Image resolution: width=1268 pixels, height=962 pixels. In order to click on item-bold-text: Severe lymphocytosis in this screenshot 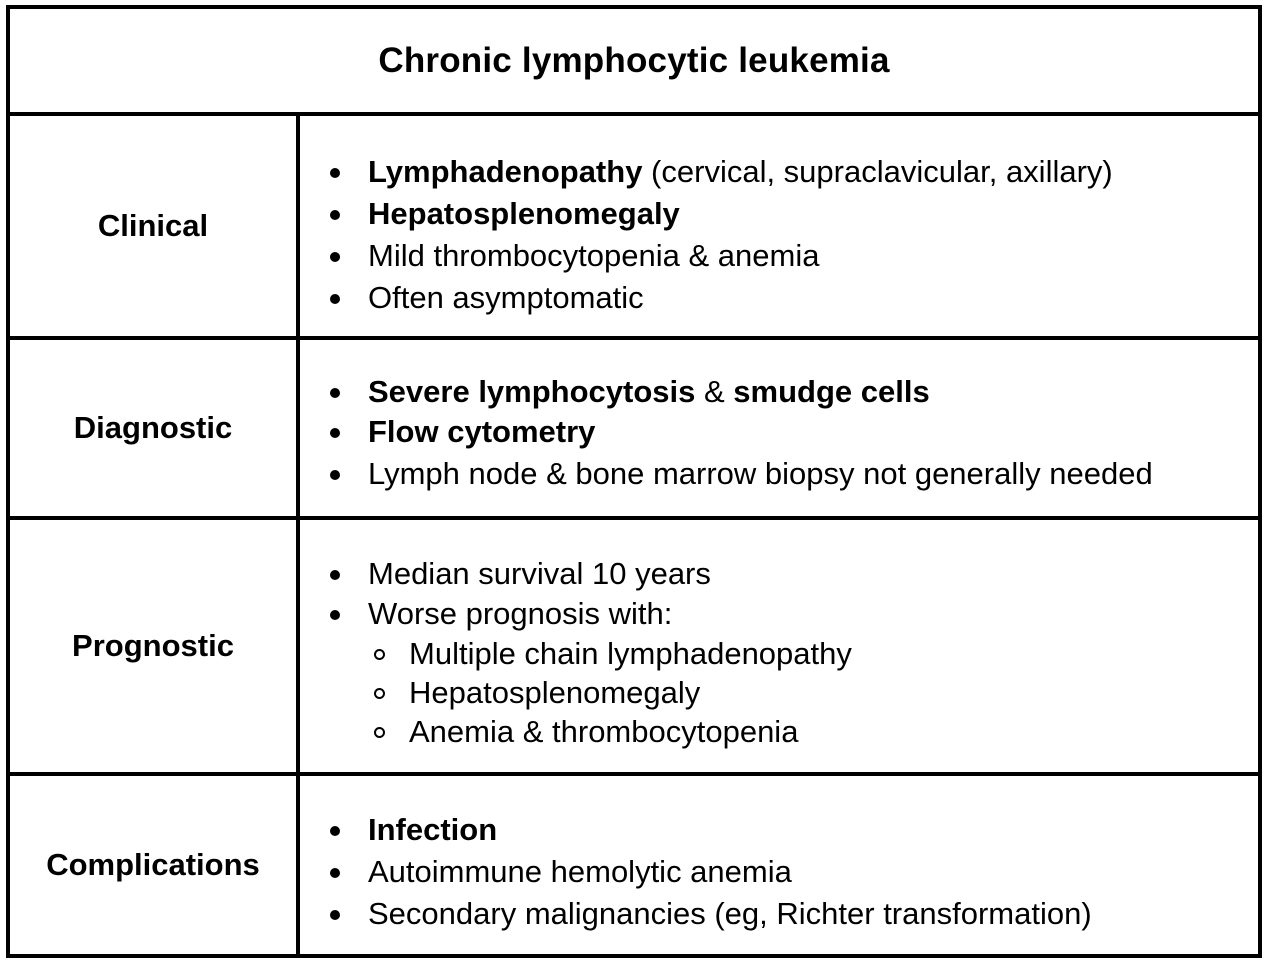, I will do `click(532, 391)`.